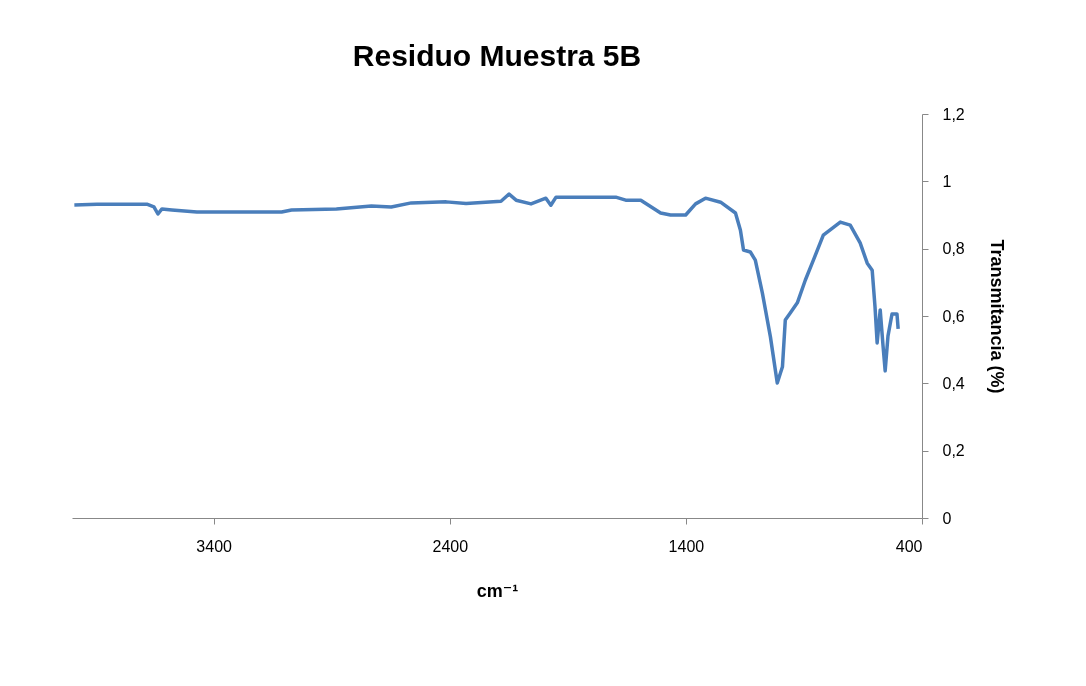  I want to click on y-tick-label: 1,2, so click(953, 114).